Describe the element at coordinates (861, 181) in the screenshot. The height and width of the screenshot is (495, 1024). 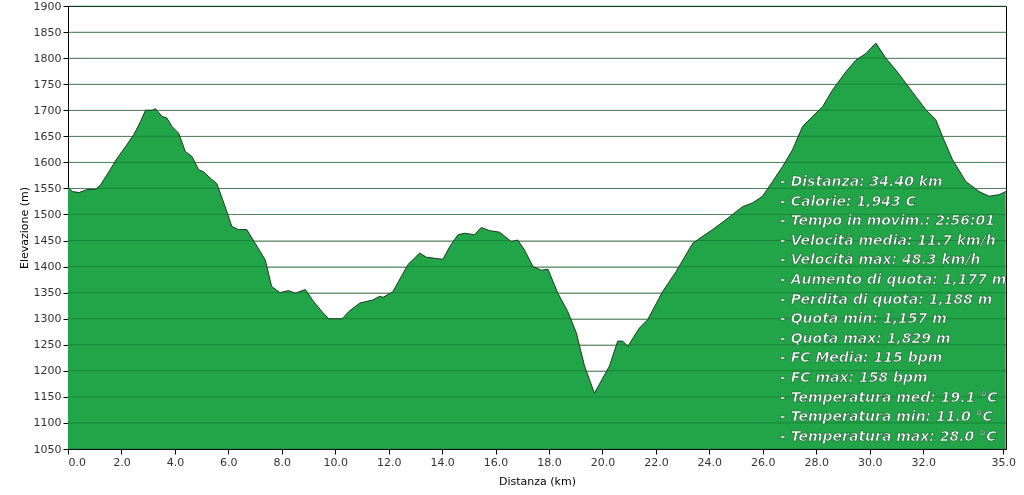
I see `annotation: - Distanza: 34.40 km` at that location.